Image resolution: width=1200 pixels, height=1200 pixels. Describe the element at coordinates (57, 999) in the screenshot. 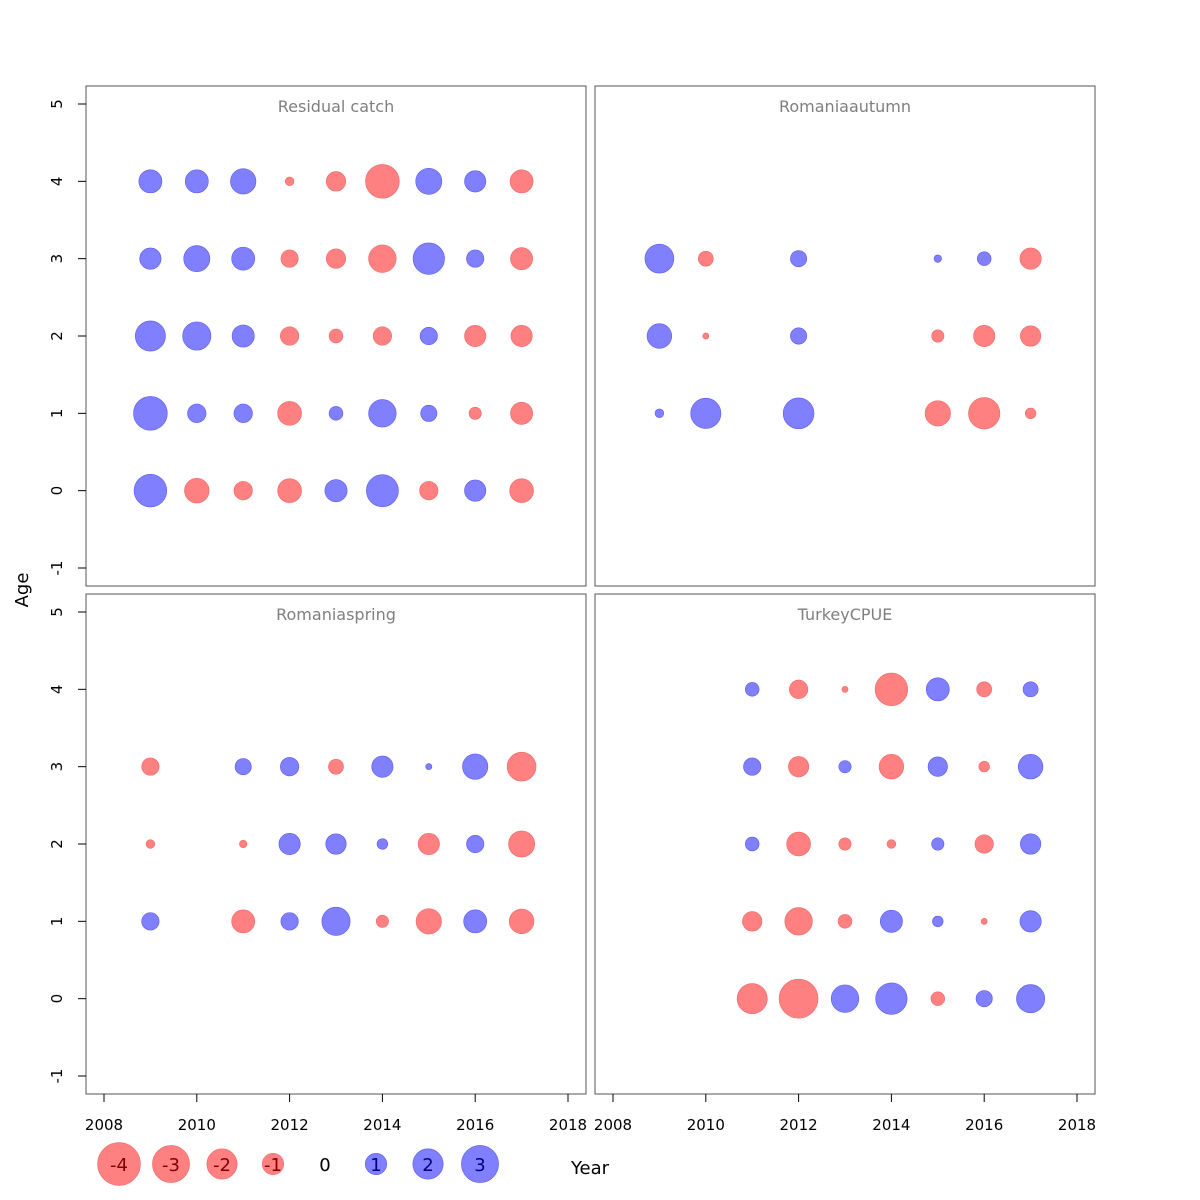

I see `y-tick-label: 0` at that location.